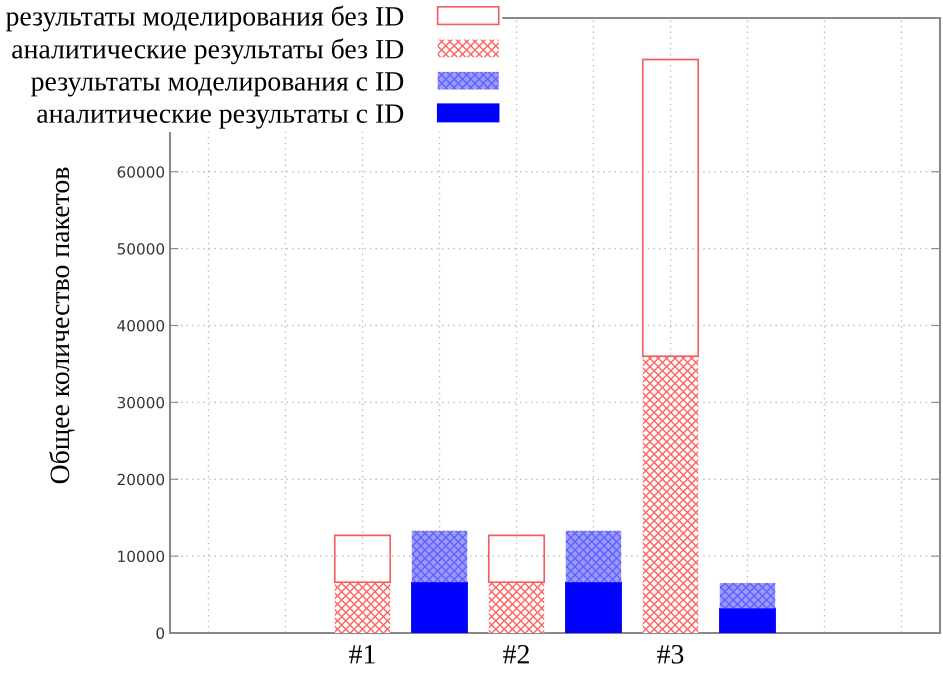  I want to click on x-tick-label: #2, so click(516, 654).